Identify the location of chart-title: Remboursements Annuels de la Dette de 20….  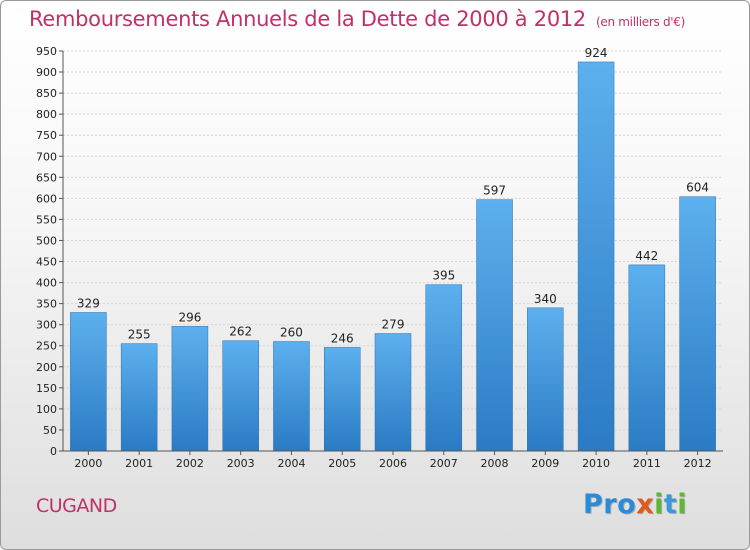
(357, 19).